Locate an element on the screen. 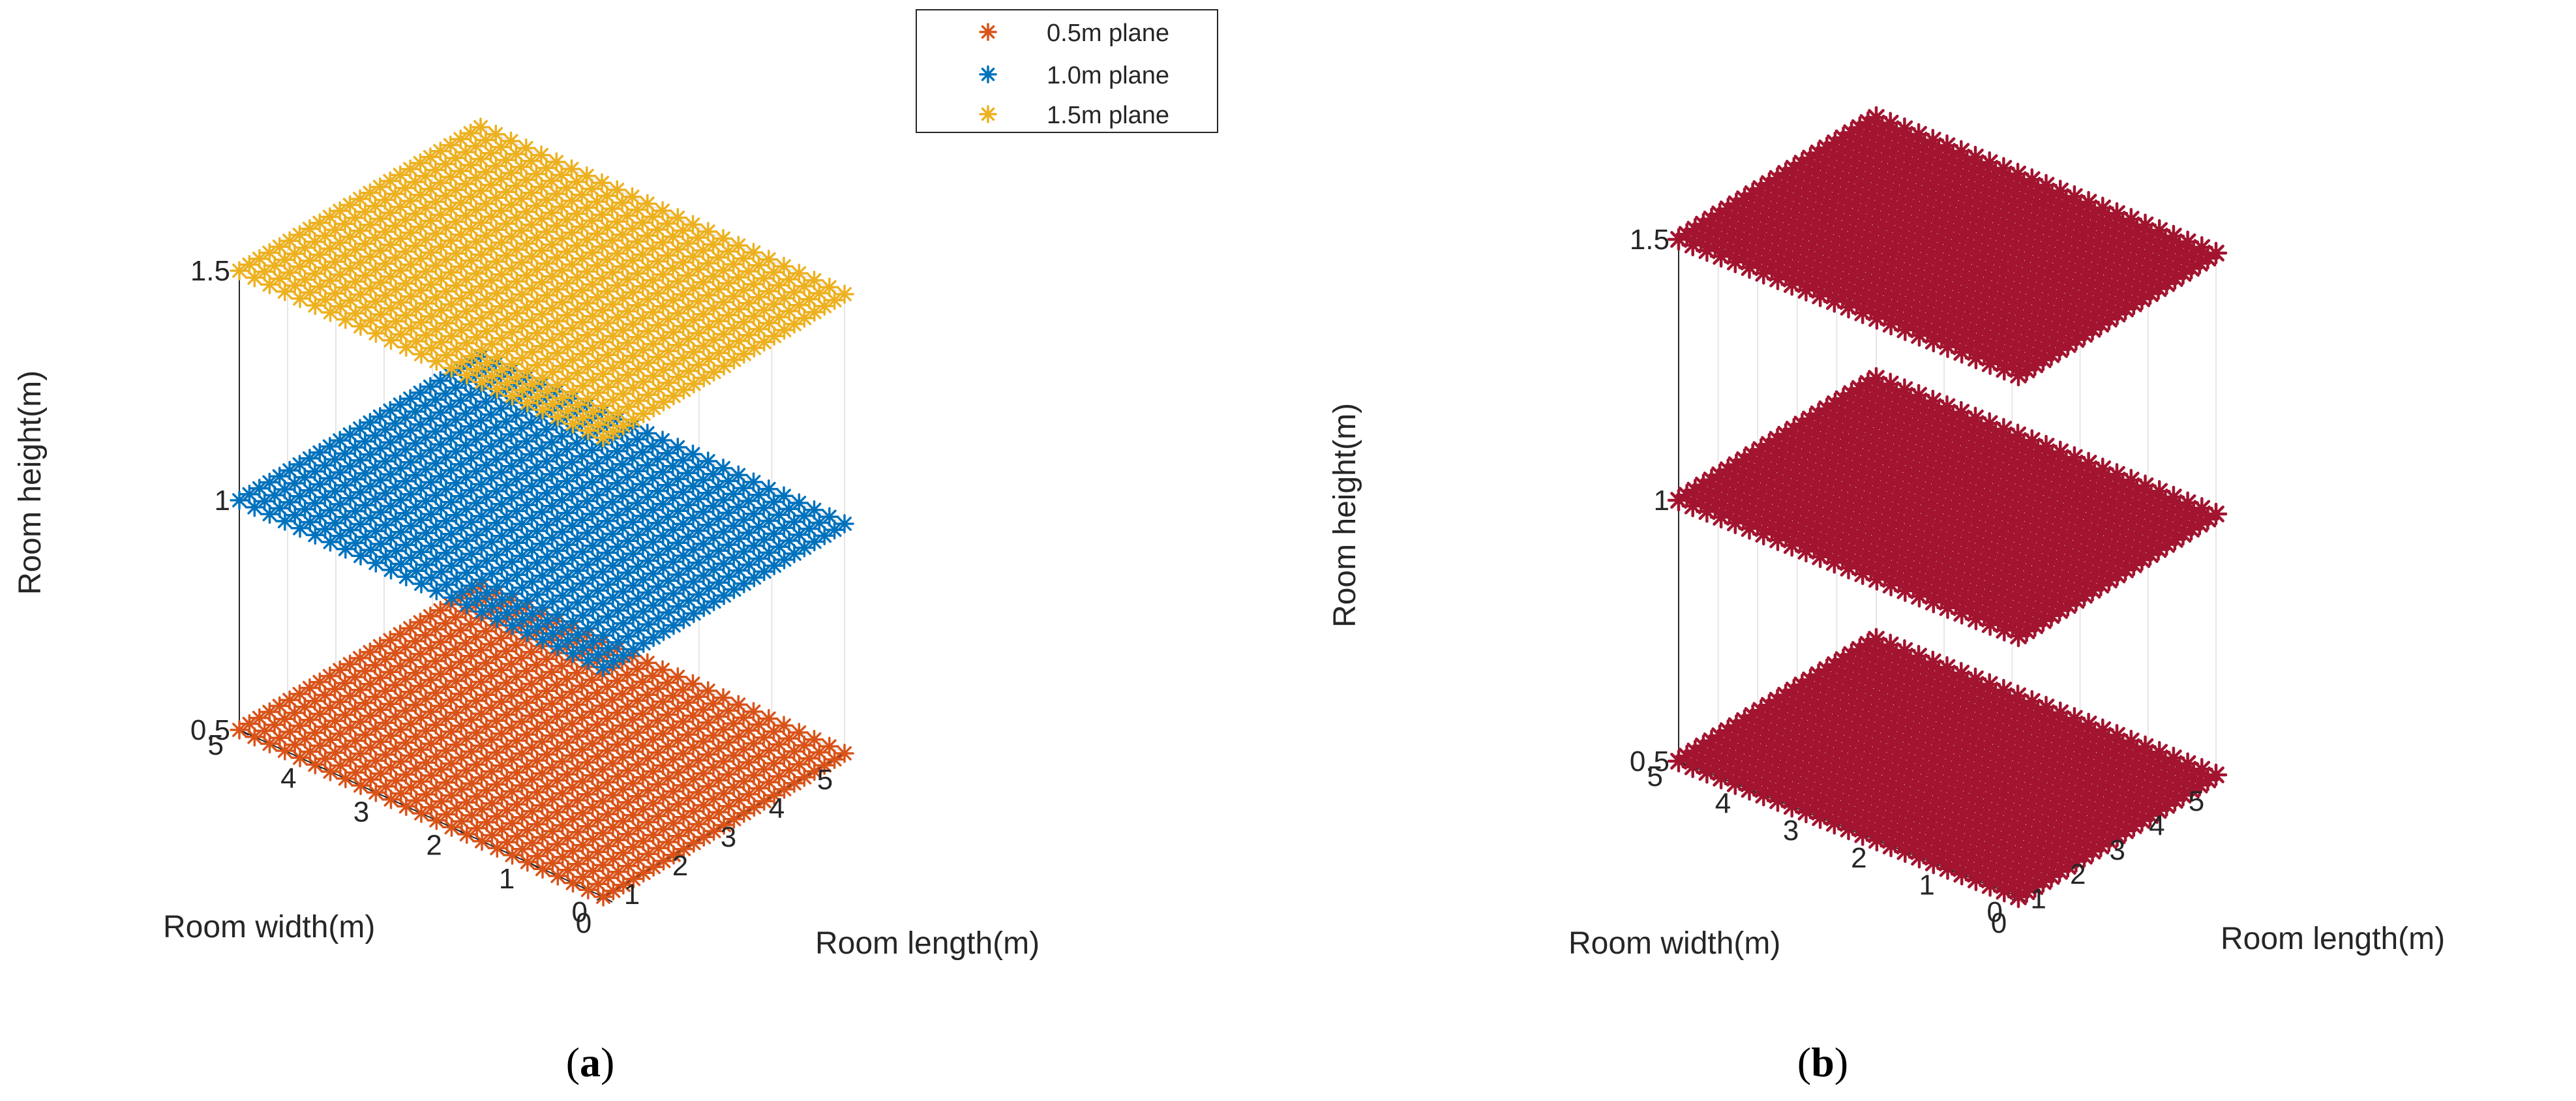 This screenshot has width=2576, height=1101. panel-b-x-axis-label: Room length(m) is located at coordinates (2333, 939).